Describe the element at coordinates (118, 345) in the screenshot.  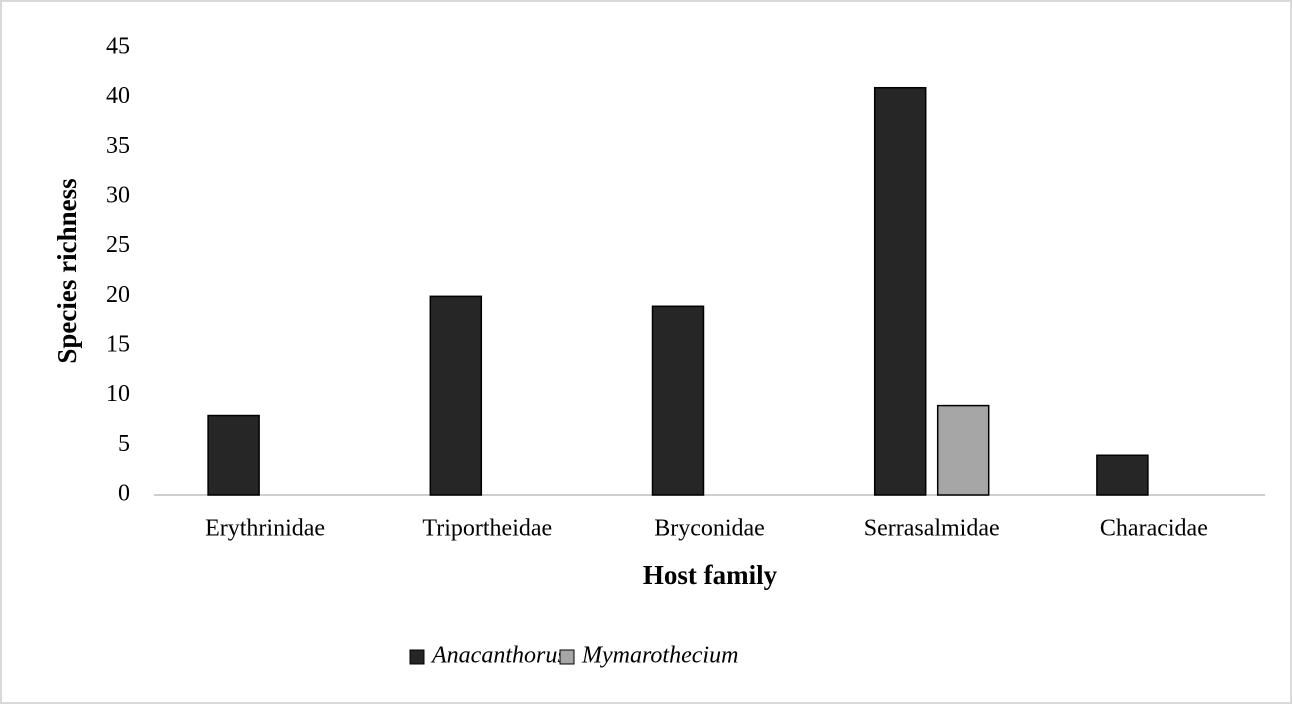
I see `y-tick-label: 15` at that location.